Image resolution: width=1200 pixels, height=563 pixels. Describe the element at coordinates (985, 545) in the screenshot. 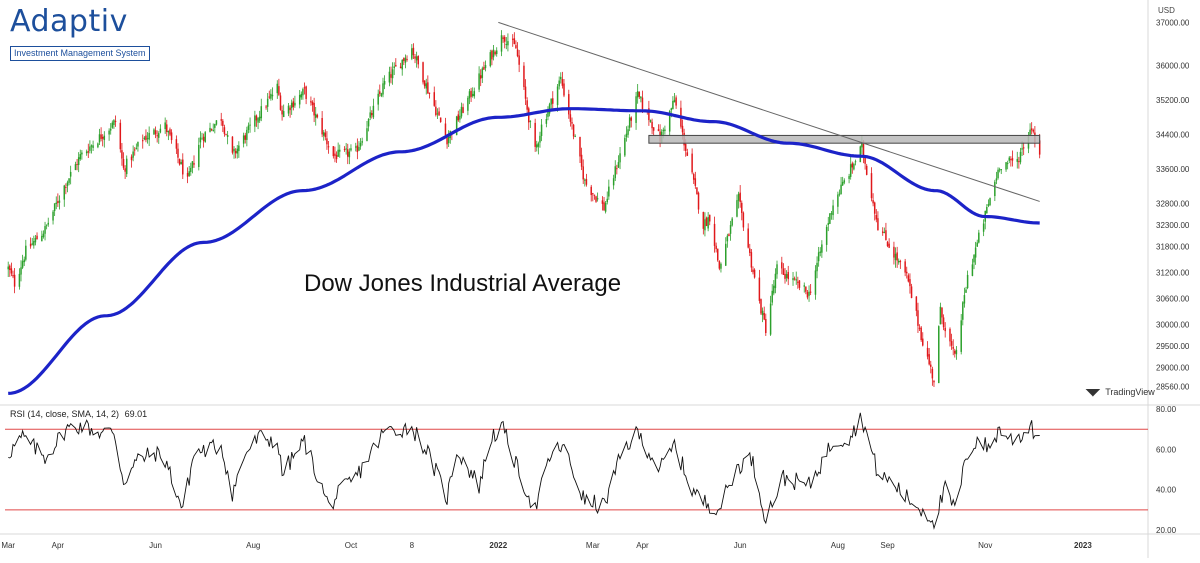

I see `time-tick-label: Nov` at that location.